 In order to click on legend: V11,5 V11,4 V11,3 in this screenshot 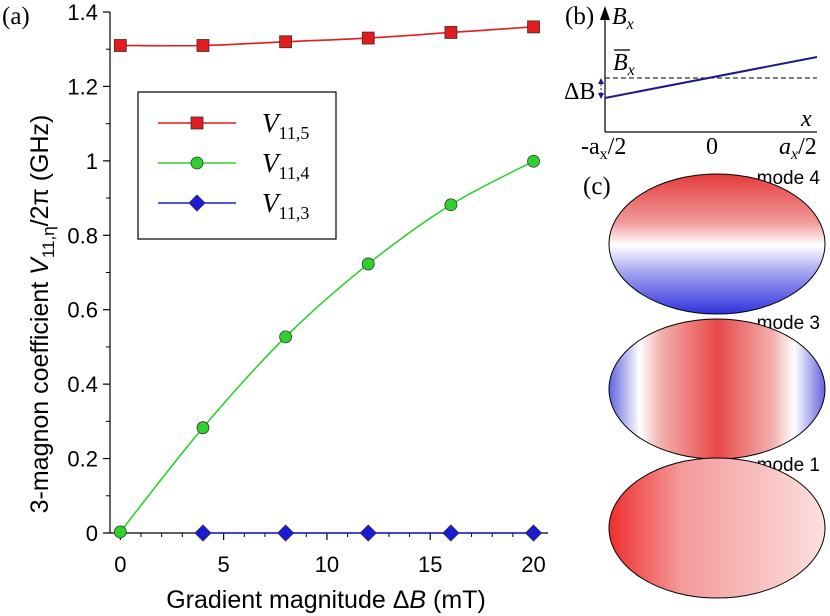, I will do `click(237, 165)`.